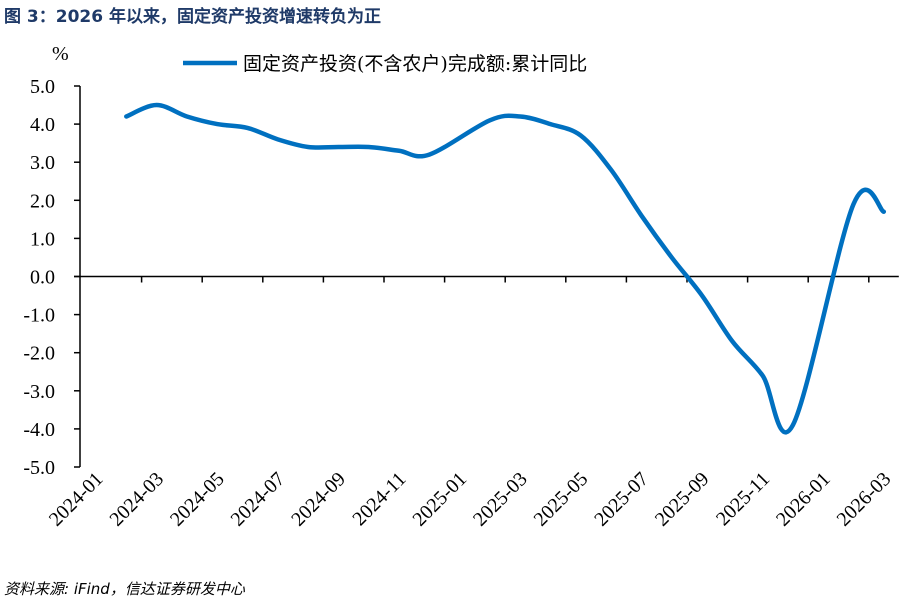 Image resolution: width=903 pixels, height=603 pixels. What do you see at coordinates (621, 499) in the screenshot?
I see `x-tick-label: 2025-07` at bounding box center [621, 499].